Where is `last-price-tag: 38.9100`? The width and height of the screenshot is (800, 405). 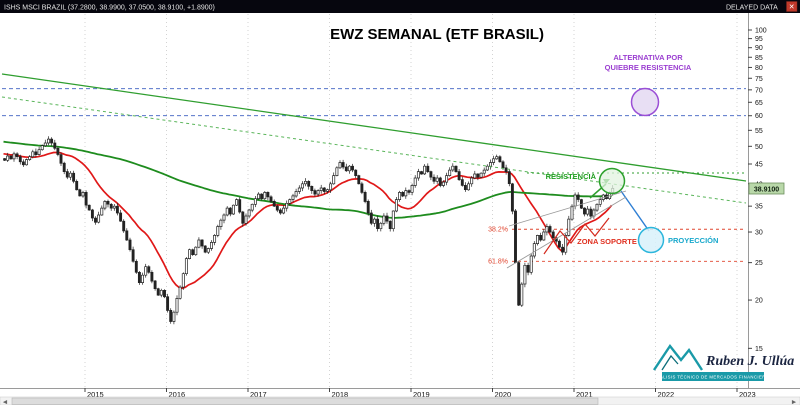 last-price-tag: 38.9100 is located at coordinates (766, 188).